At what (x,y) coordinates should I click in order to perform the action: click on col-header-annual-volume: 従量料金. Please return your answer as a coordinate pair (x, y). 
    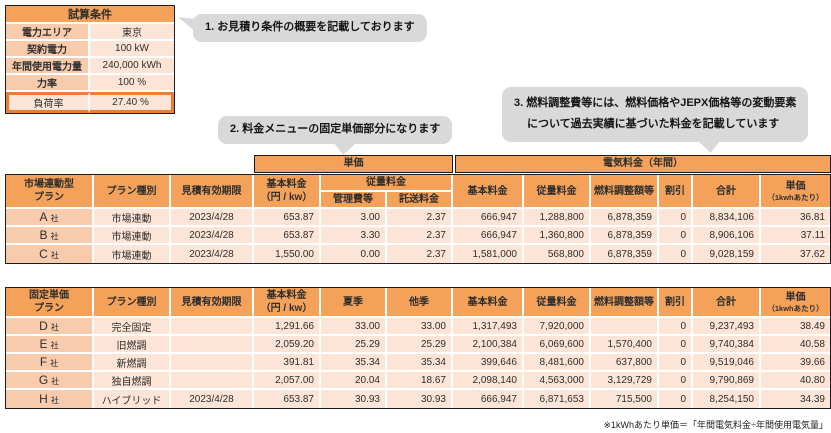
    Looking at the image, I should click on (557, 303).